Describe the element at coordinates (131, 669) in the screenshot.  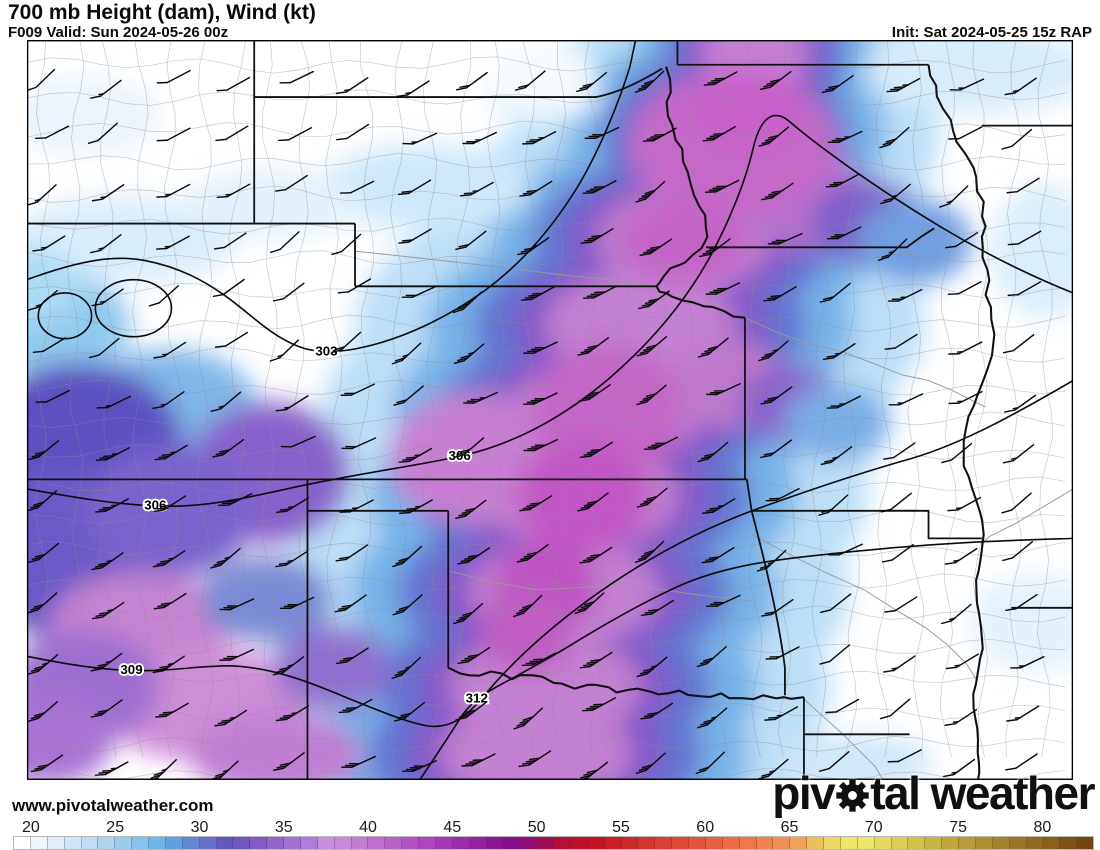
I see `contour-label: 309` at that location.